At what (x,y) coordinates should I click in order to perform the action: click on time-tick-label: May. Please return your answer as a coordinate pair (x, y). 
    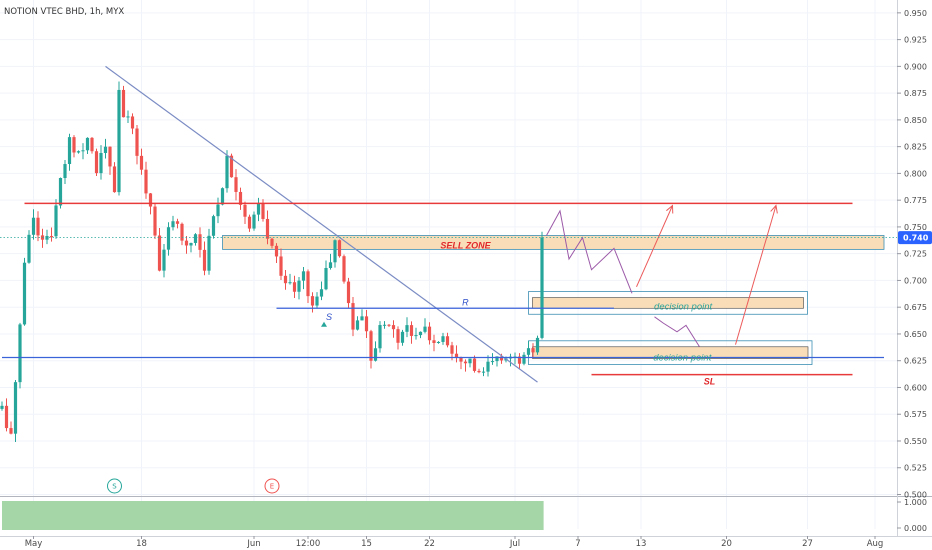
    Looking at the image, I should click on (34, 544).